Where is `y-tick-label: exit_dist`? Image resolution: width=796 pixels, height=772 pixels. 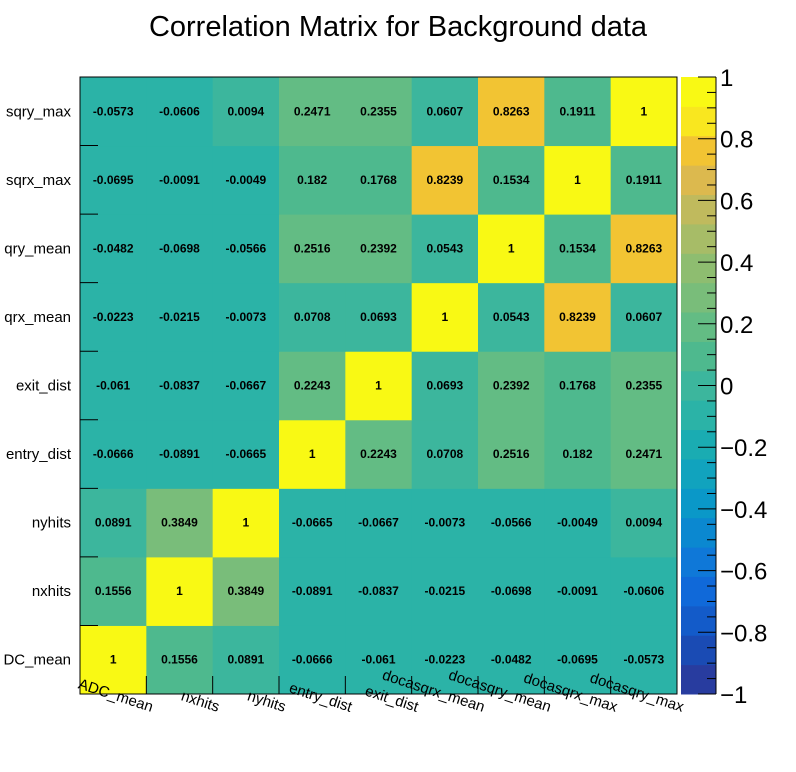 y-tick-label: exit_dist is located at coordinates (44, 386).